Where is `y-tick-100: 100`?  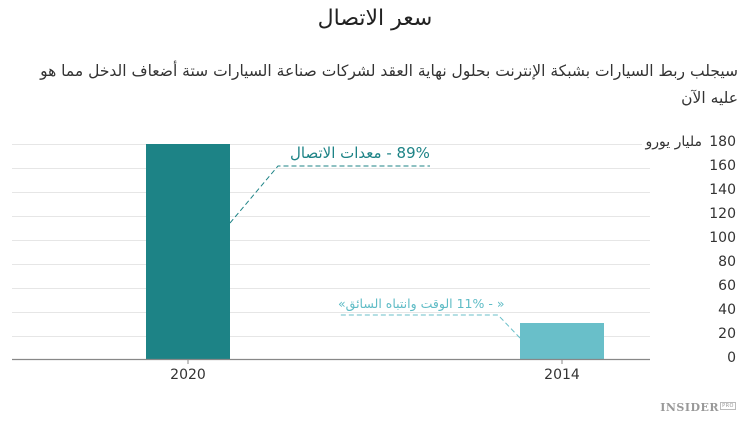 y-tick-100: 100 is located at coordinates (722, 238).